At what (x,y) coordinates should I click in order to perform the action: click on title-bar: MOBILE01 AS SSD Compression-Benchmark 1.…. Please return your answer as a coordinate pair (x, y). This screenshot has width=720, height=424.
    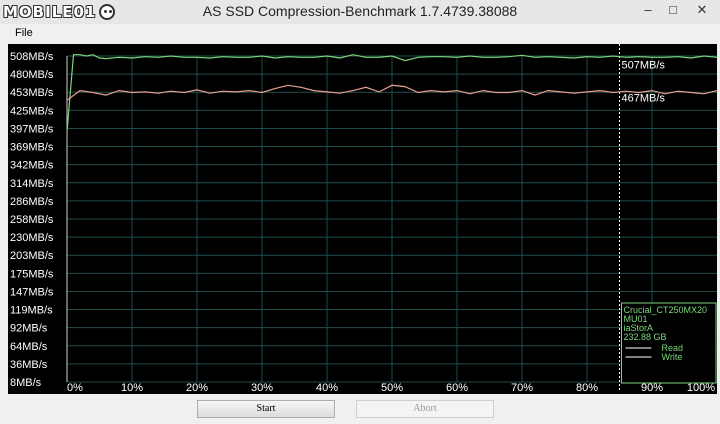
    Looking at the image, I should click on (360, 12).